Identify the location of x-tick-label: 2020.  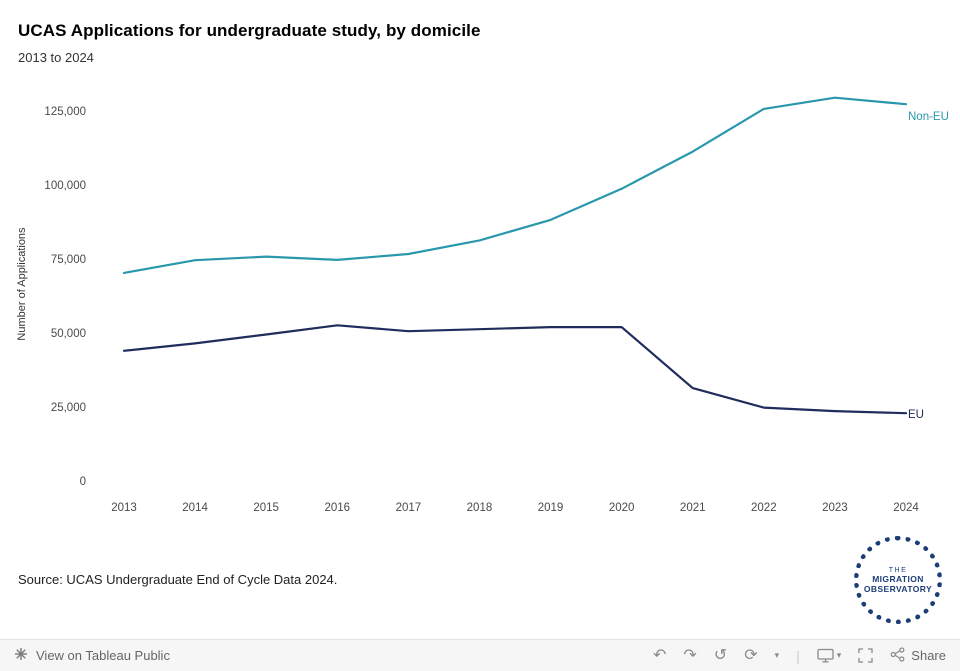
(622, 508).